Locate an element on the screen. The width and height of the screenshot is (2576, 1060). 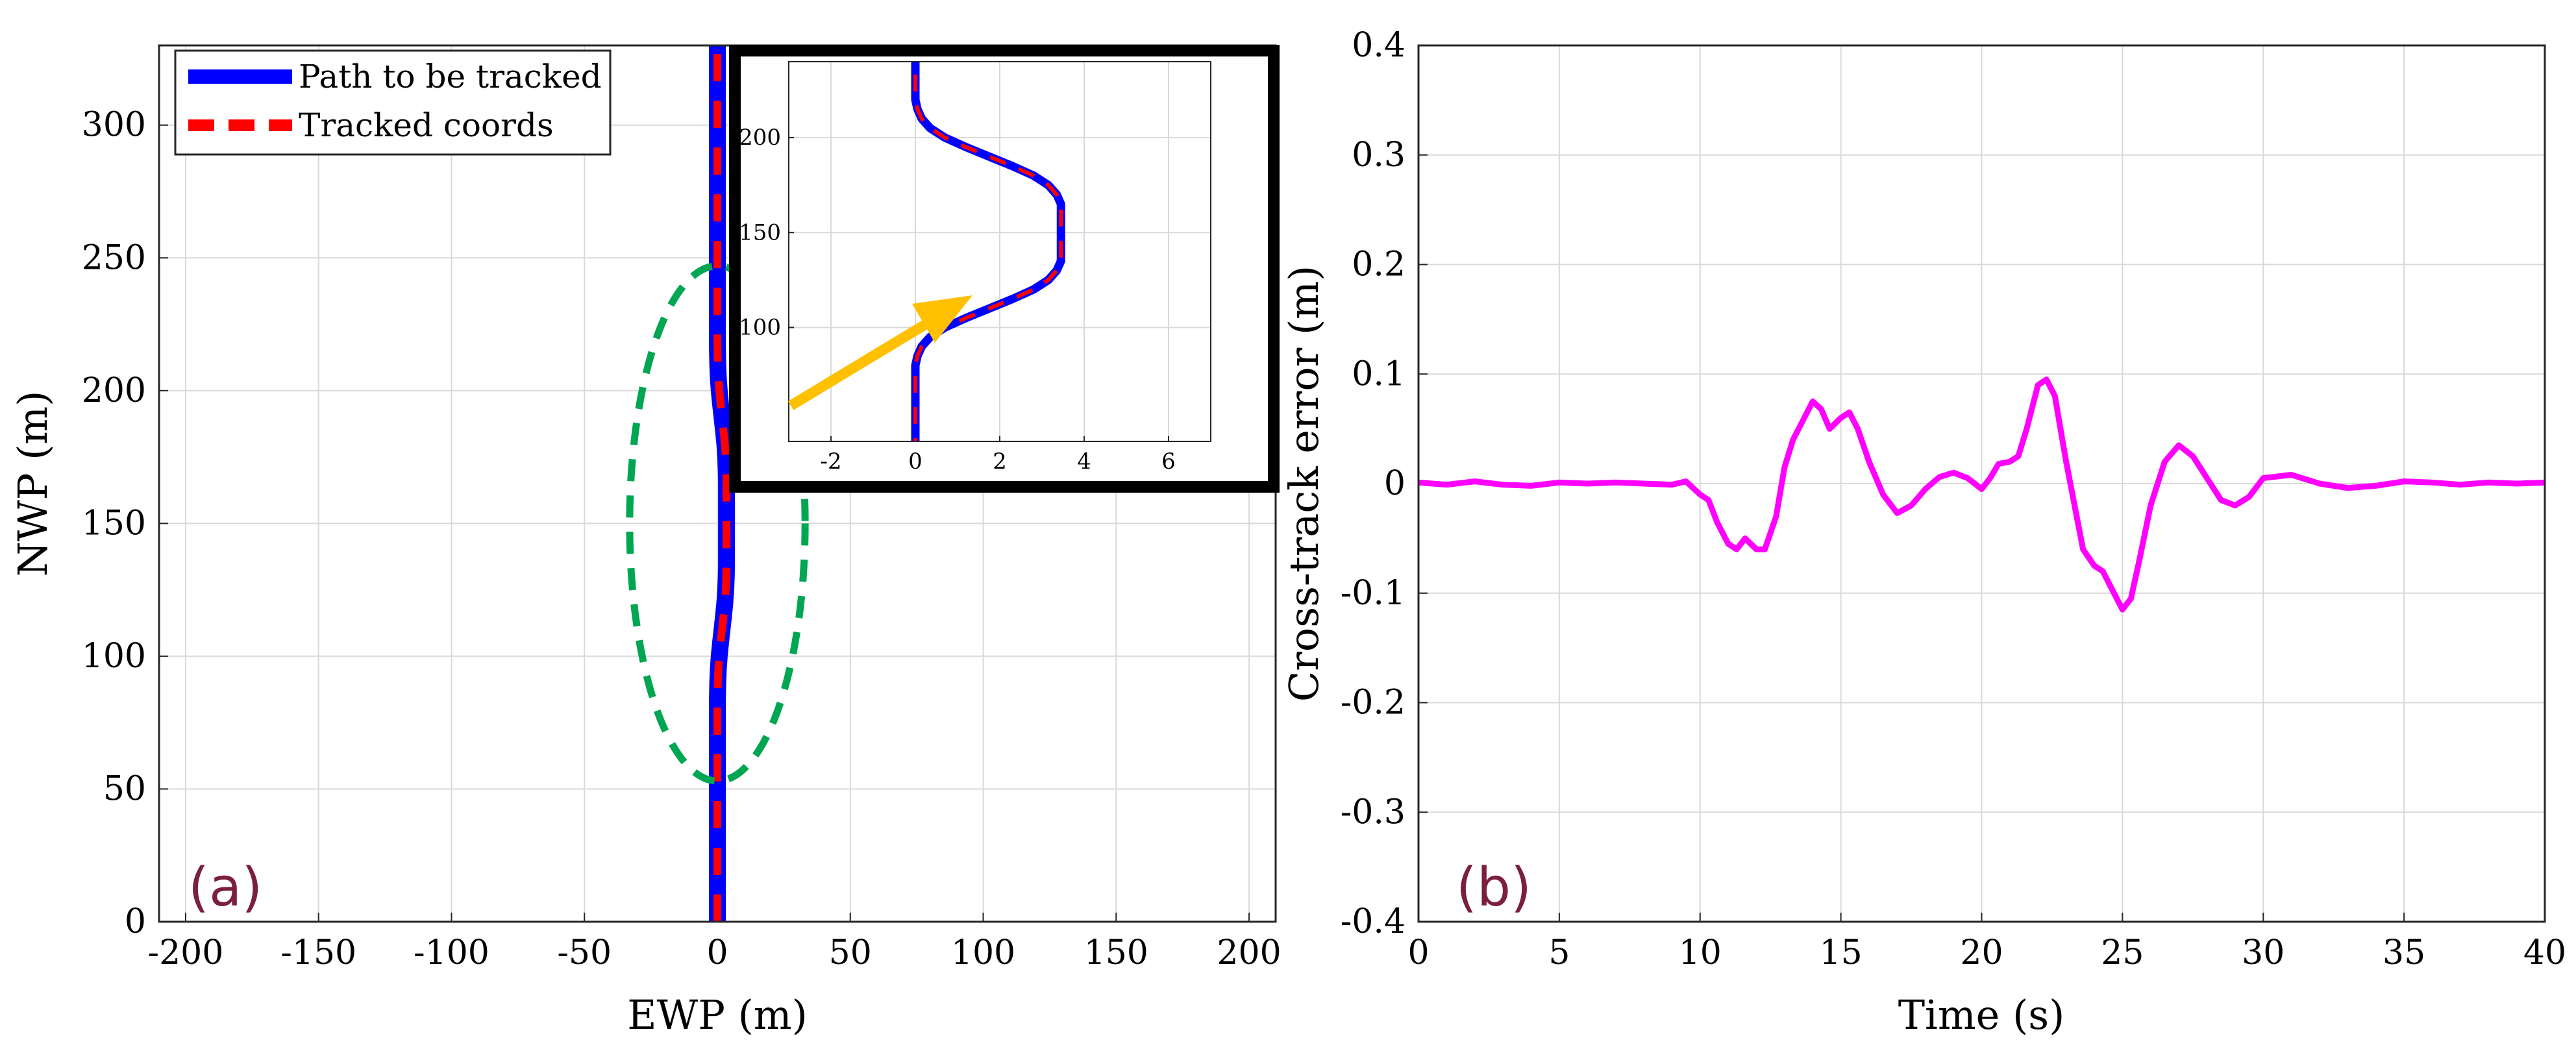
x-tick-label: 4 is located at coordinates (1084, 462).